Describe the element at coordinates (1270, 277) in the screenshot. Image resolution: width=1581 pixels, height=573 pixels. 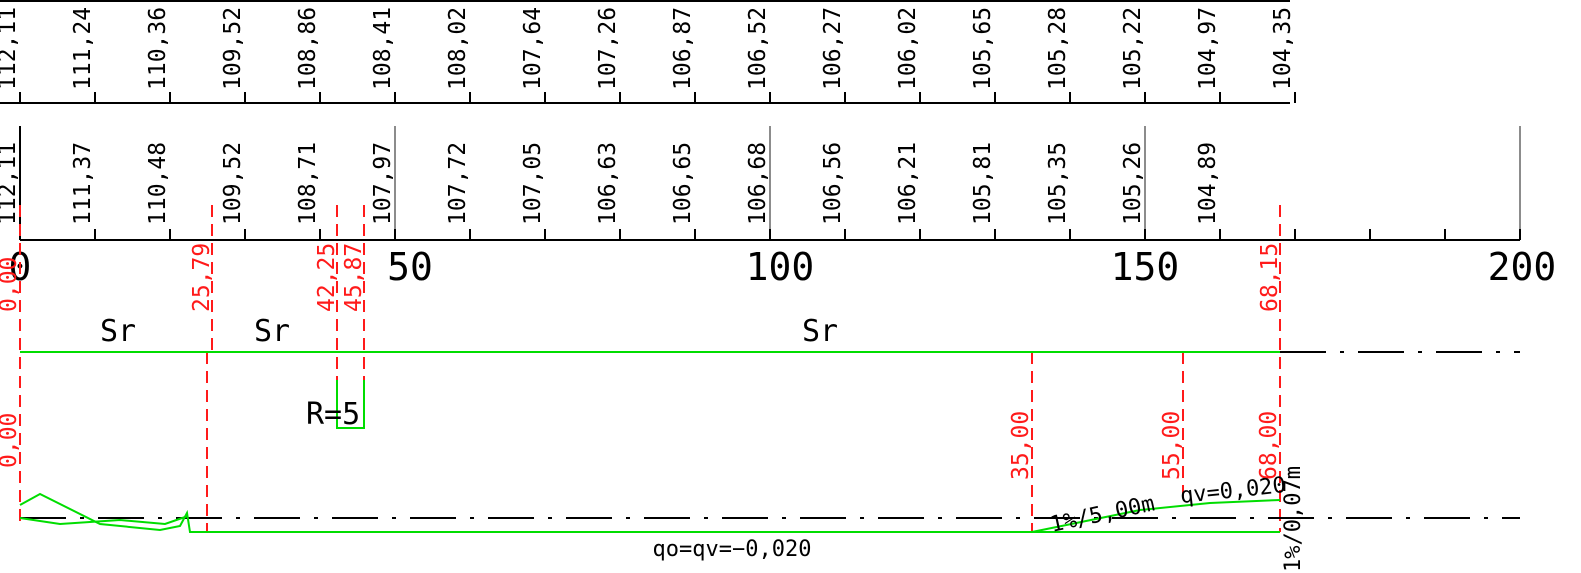
I see `station-label-68-15: 68,15` at that location.